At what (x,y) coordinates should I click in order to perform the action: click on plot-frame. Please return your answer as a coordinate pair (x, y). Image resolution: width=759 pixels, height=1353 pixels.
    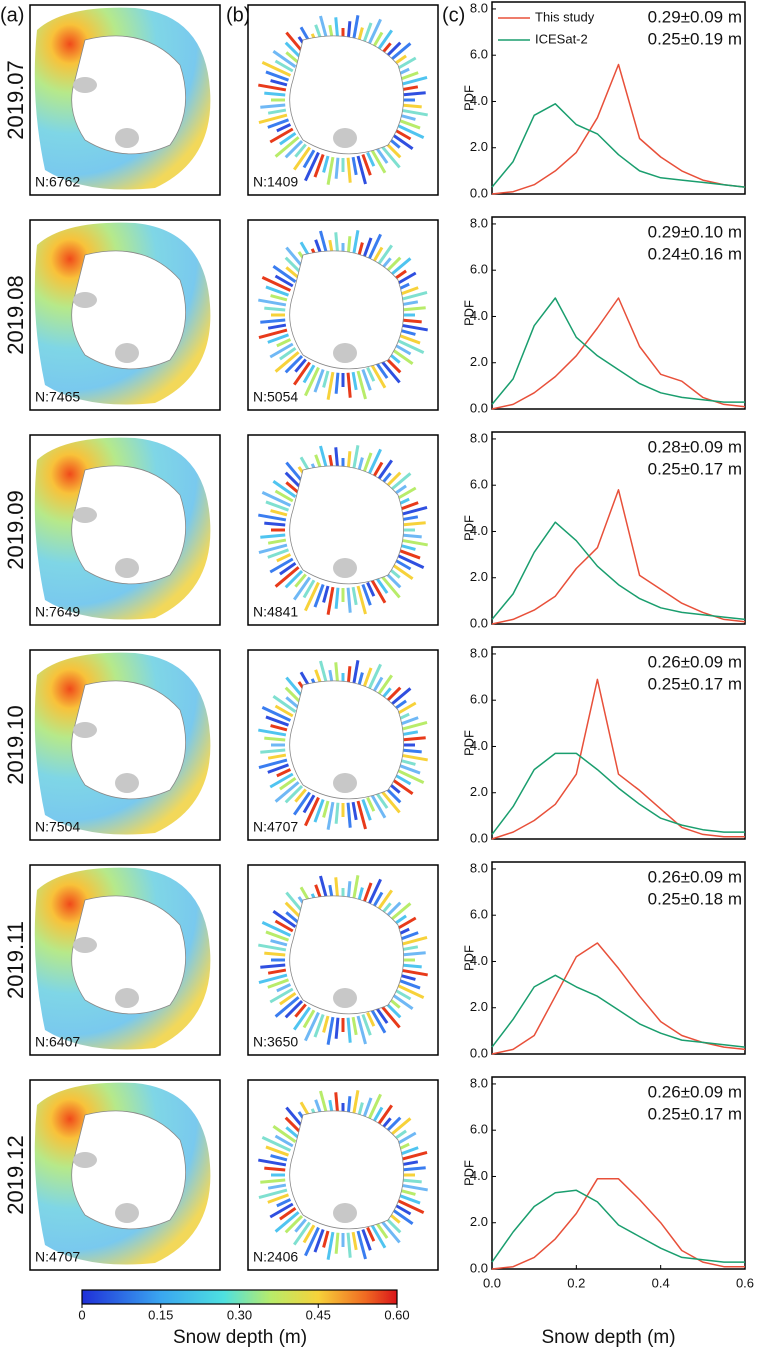
    Looking at the image, I should click on (618, 98).